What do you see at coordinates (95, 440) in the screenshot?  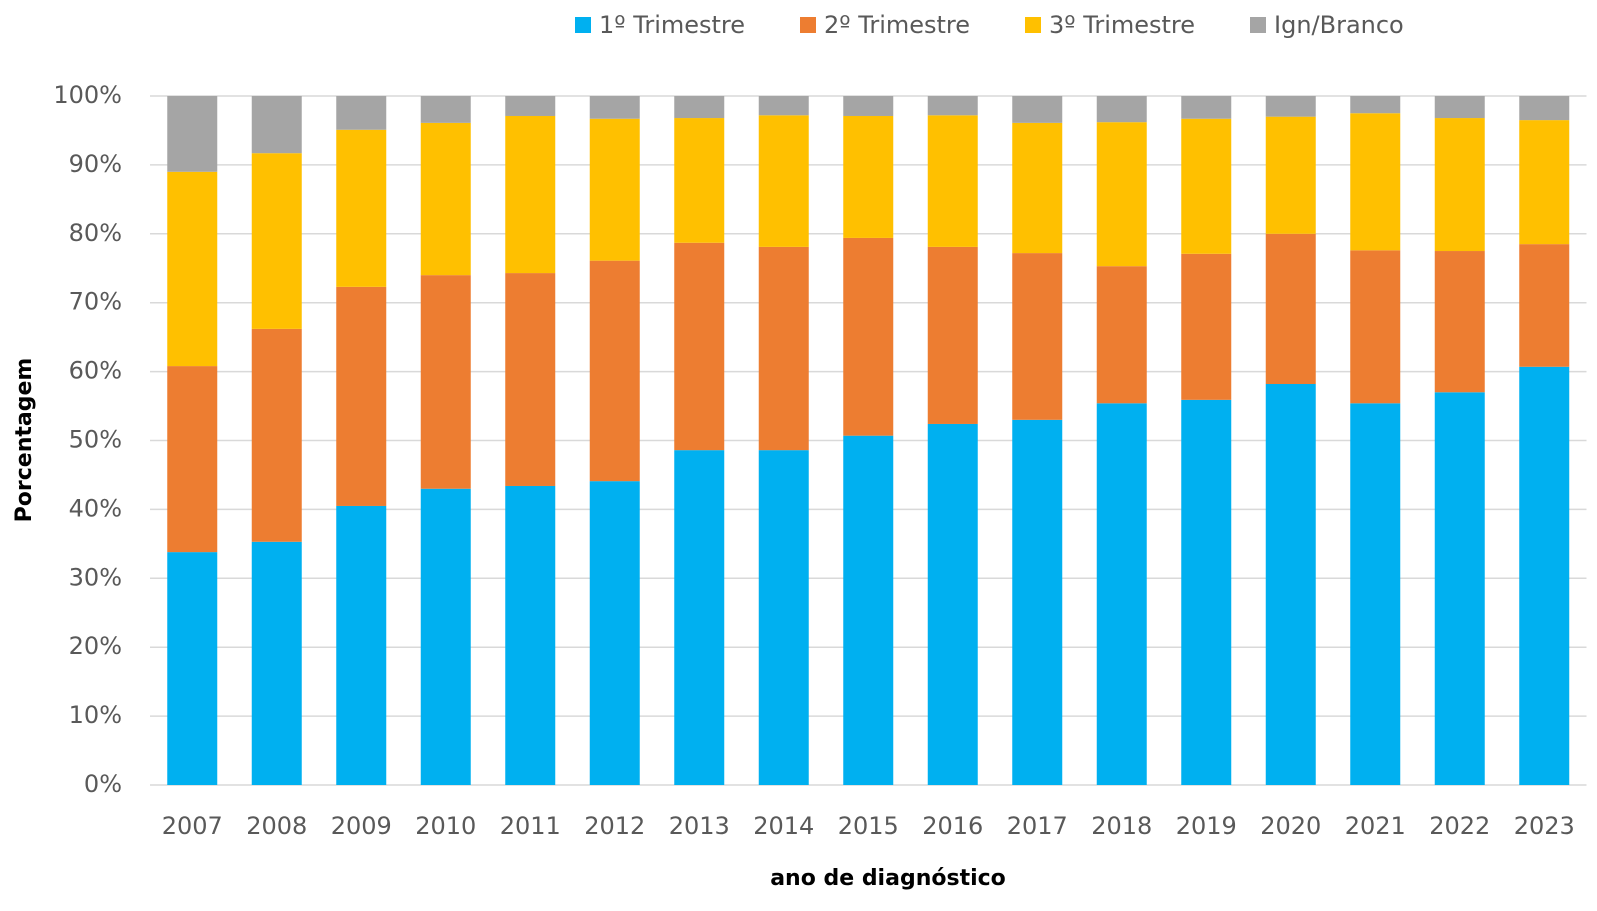 I see `y-tick-label: 50%` at bounding box center [95, 440].